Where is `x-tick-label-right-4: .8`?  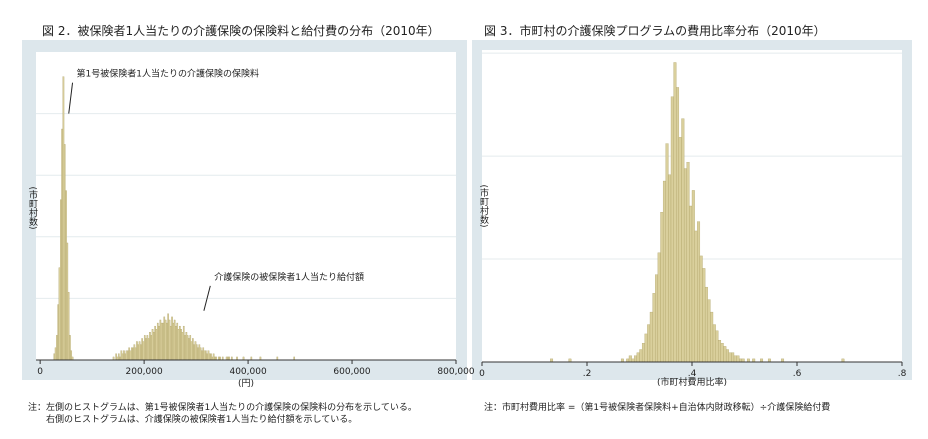 x-tick-label-right-4: .8 is located at coordinates (902, 374).